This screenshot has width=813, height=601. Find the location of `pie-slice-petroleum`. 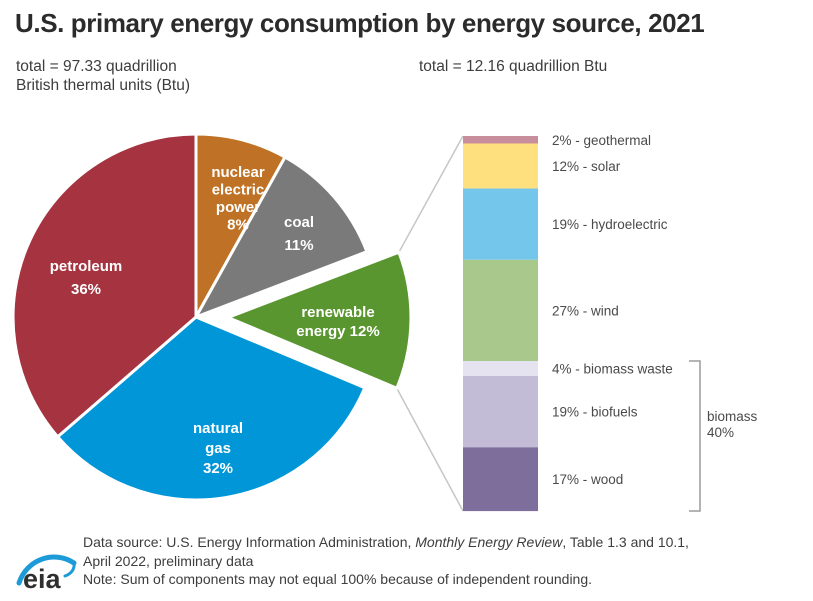

pie-slice-petroleum is located at coordinates (104, 285).